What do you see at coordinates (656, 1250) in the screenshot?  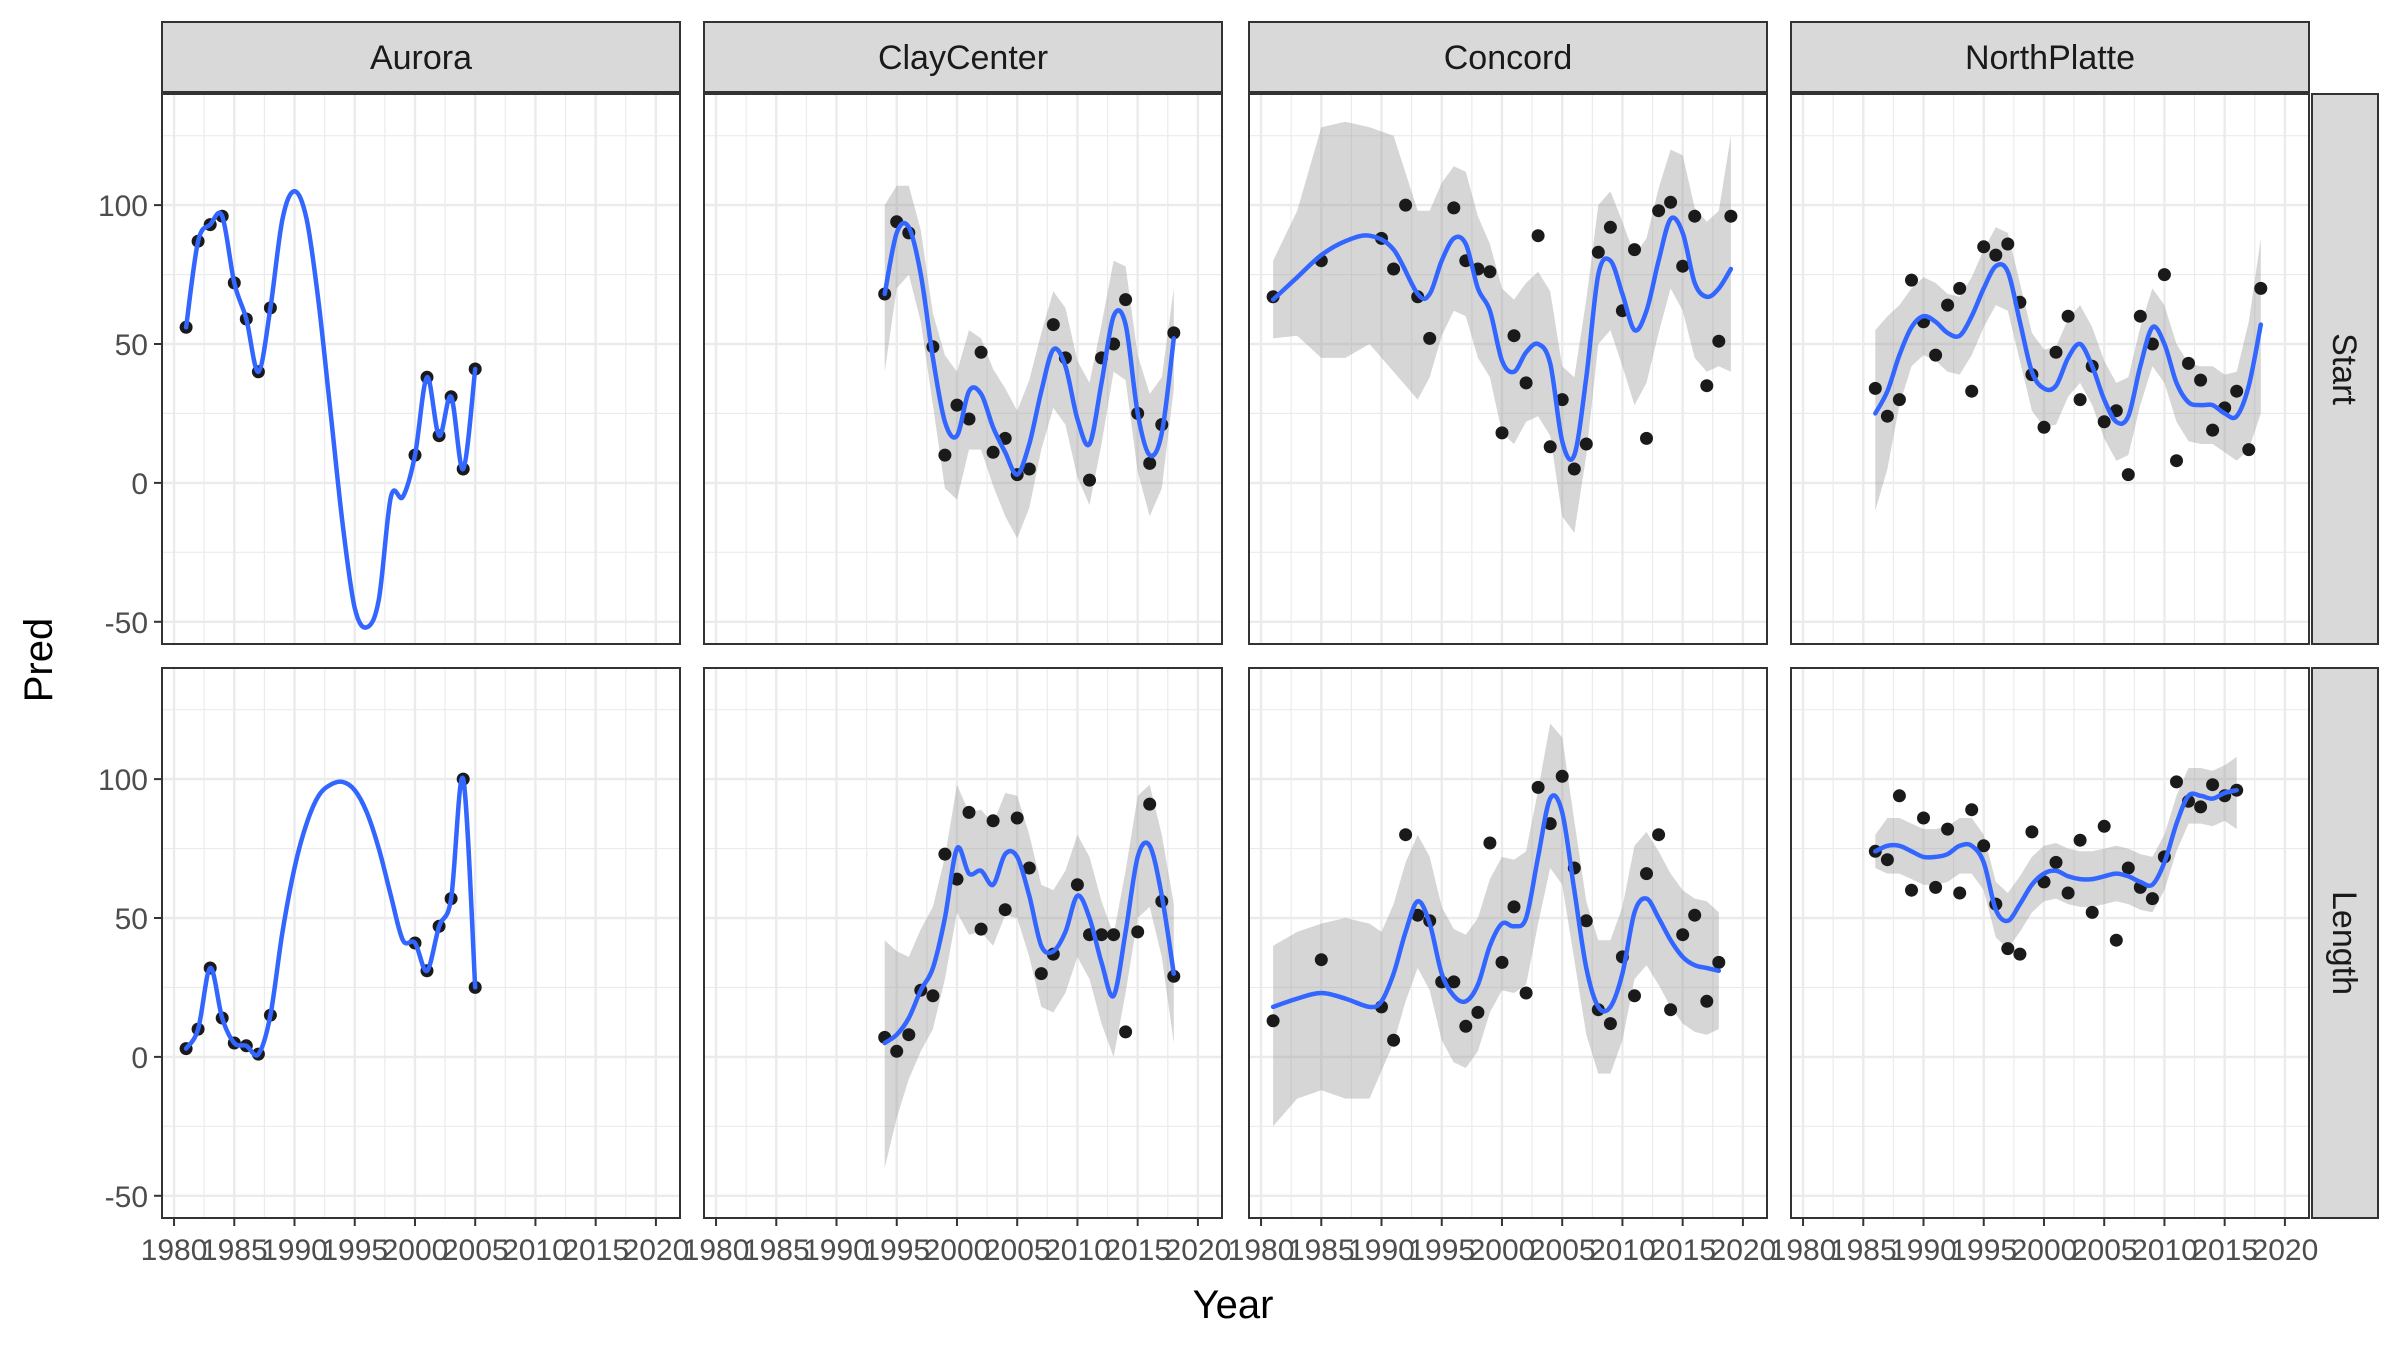 I see `x-tick-label: 2020` at bounding box center [656, 1250].